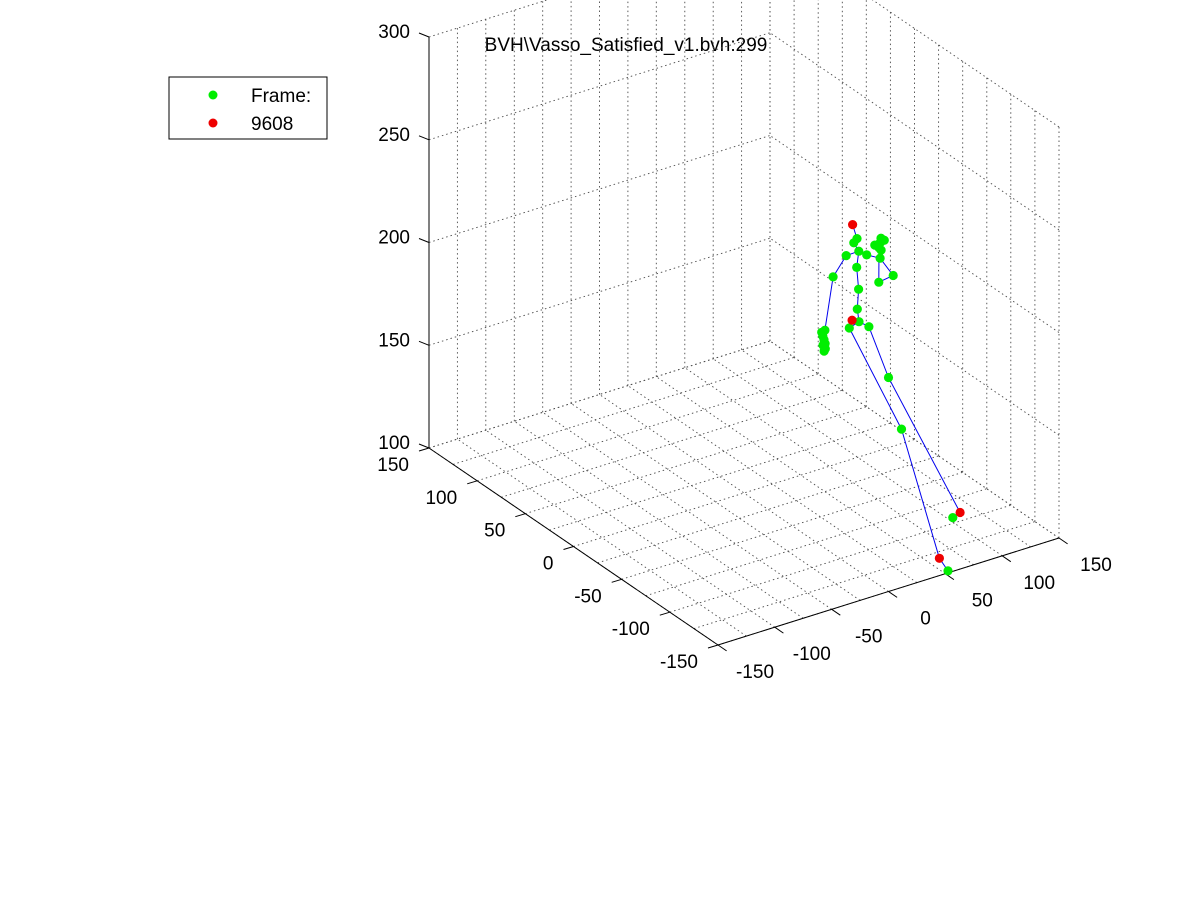  What do you see at coordinates (441, 498) in the screenshot?
I see `y-tick-label: 100` at bounding box center [441, 498].